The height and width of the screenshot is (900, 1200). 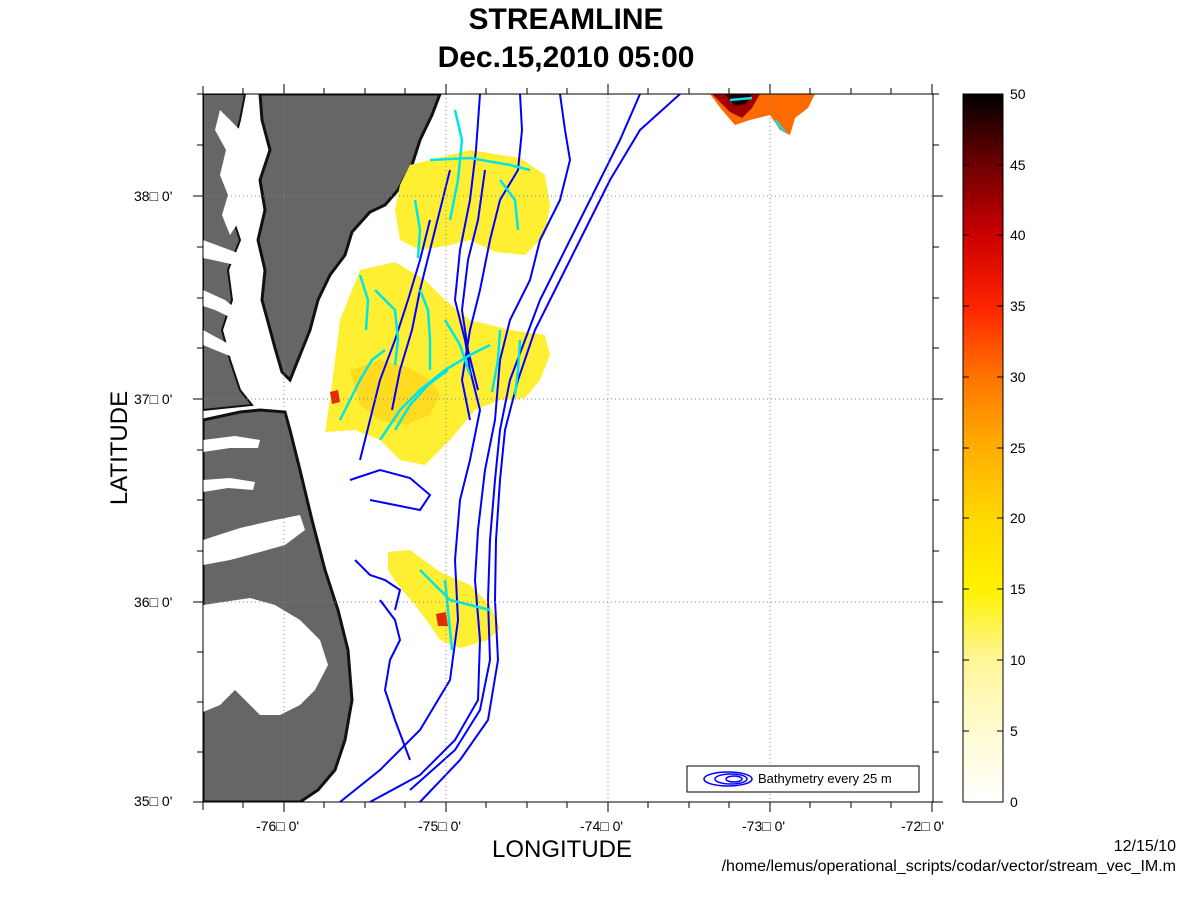 What do you see at coordinates (1018, 448) in the screenshot?
I see `colorbar-tick-label: 25` at bounding box center [1018, 448].